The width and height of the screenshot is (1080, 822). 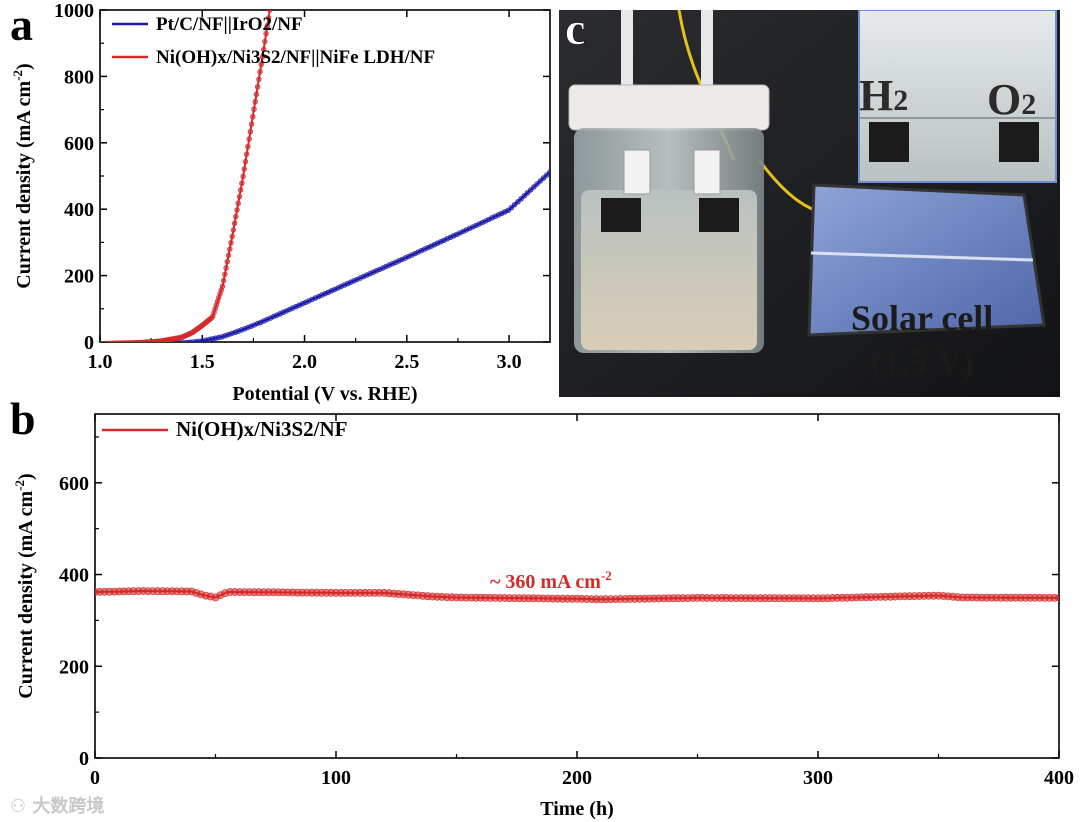 What do you see at coordinates (545, 582) in the screenshot?
I see `panel-b-annotation-text: ~ 360 mA cm` at bounding box center [545, 582].